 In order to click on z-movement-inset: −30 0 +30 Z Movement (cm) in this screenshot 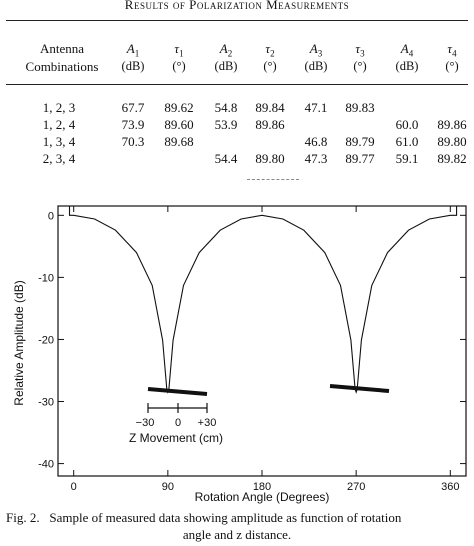, I will do `click(176, 424)`.